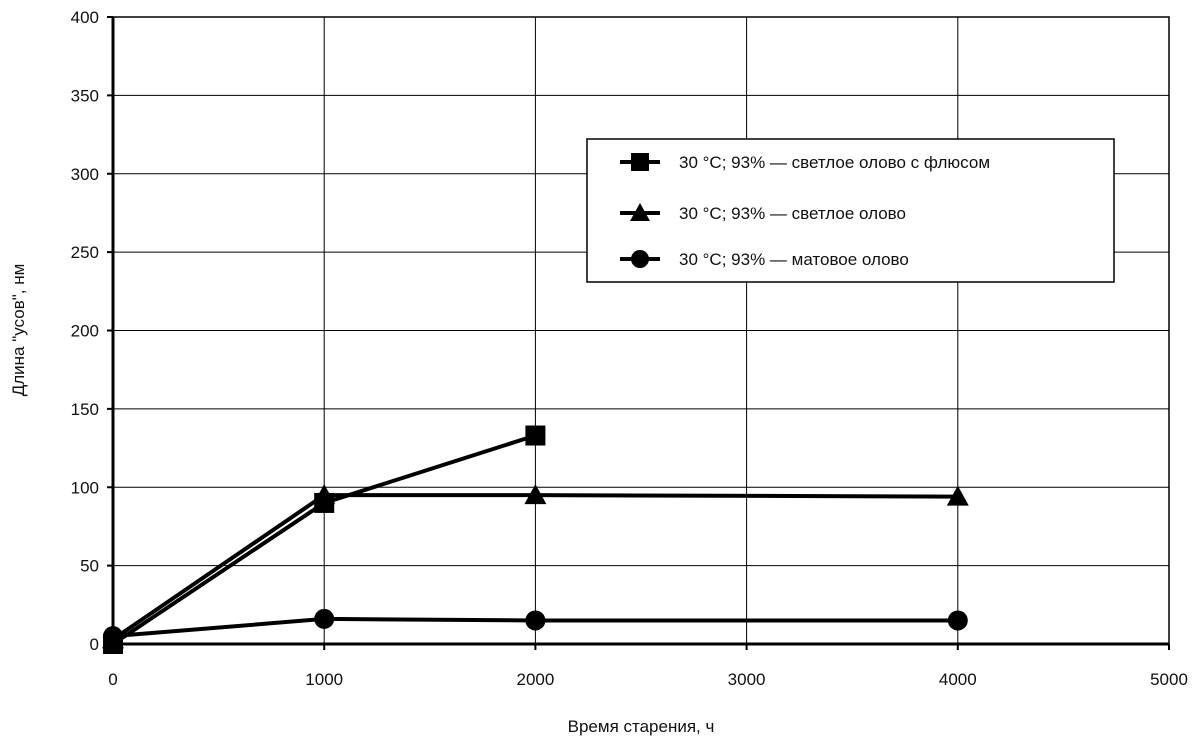  Describe the element at coordinates (640, 259) in the screenshot. I see `legend-marker-circle` at that location.